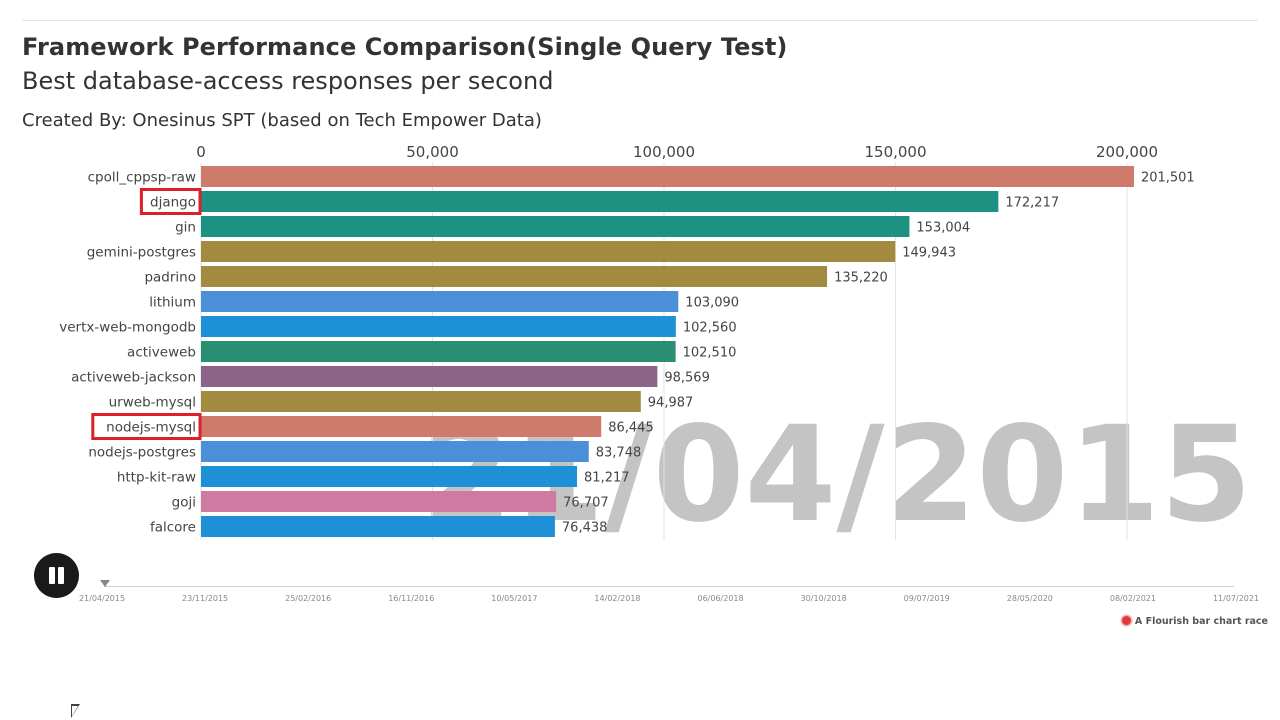 The height and width of the screenshot is (720, 1280). I want to click on bar-cpoll_cppsp-raw, so click(667, 176).